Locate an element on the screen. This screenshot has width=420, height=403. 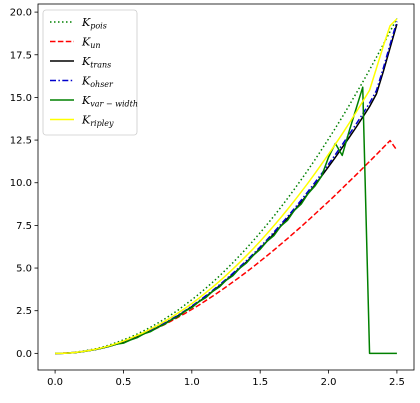
x-tick-label: 1.5 is located at coordinates (260, 382).